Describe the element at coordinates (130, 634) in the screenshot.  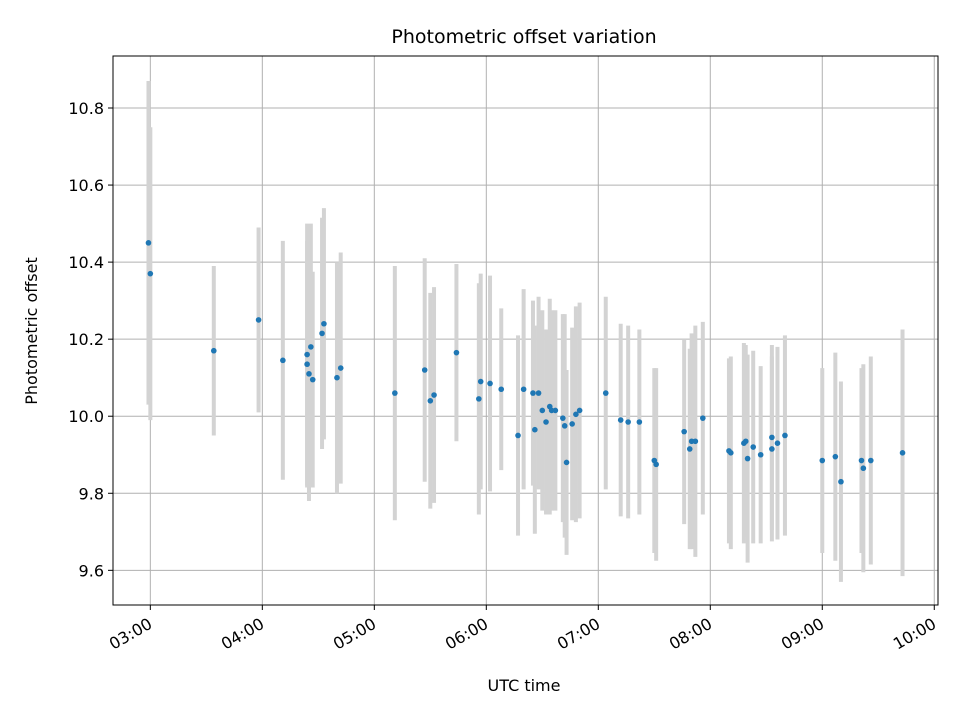
I see `x-tick-label: 03:00` at that location.